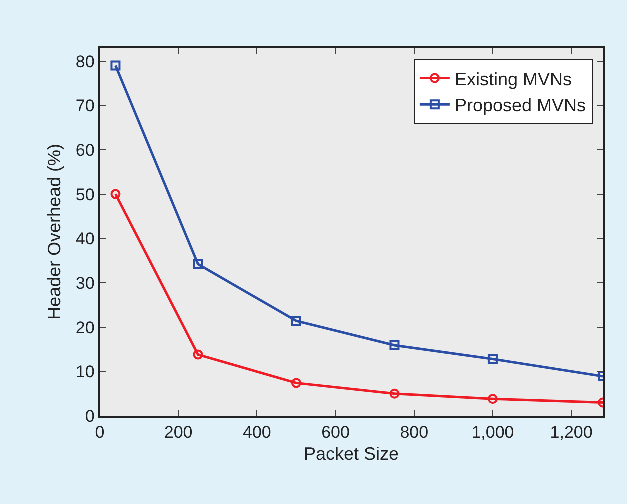 This screenshot has width=627, height=504. Describe the element at coordinates (178, 432) in the screenshot. I see `x-tick-label: 200` at that location.